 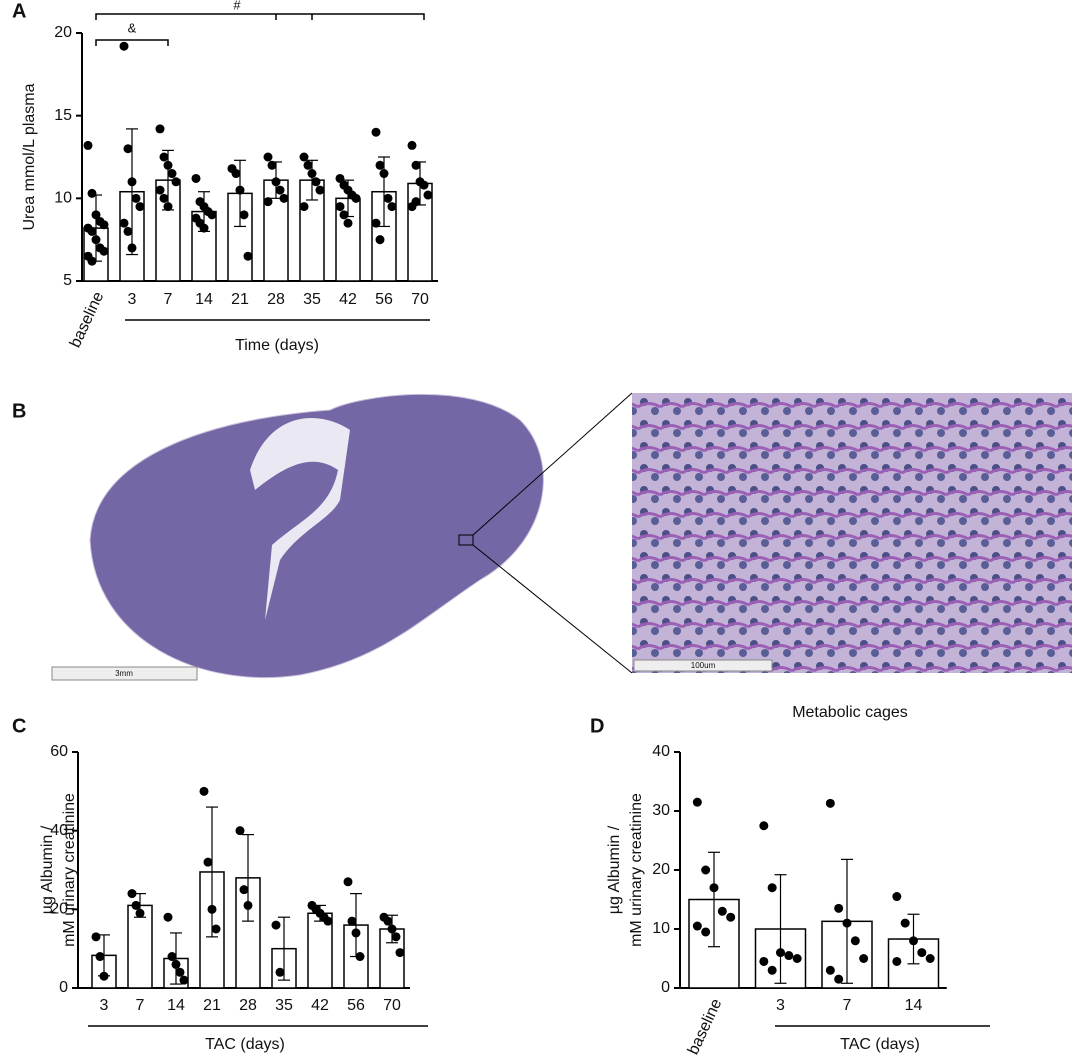 I want to click on significance-bracket, so click(x=132, y=42).